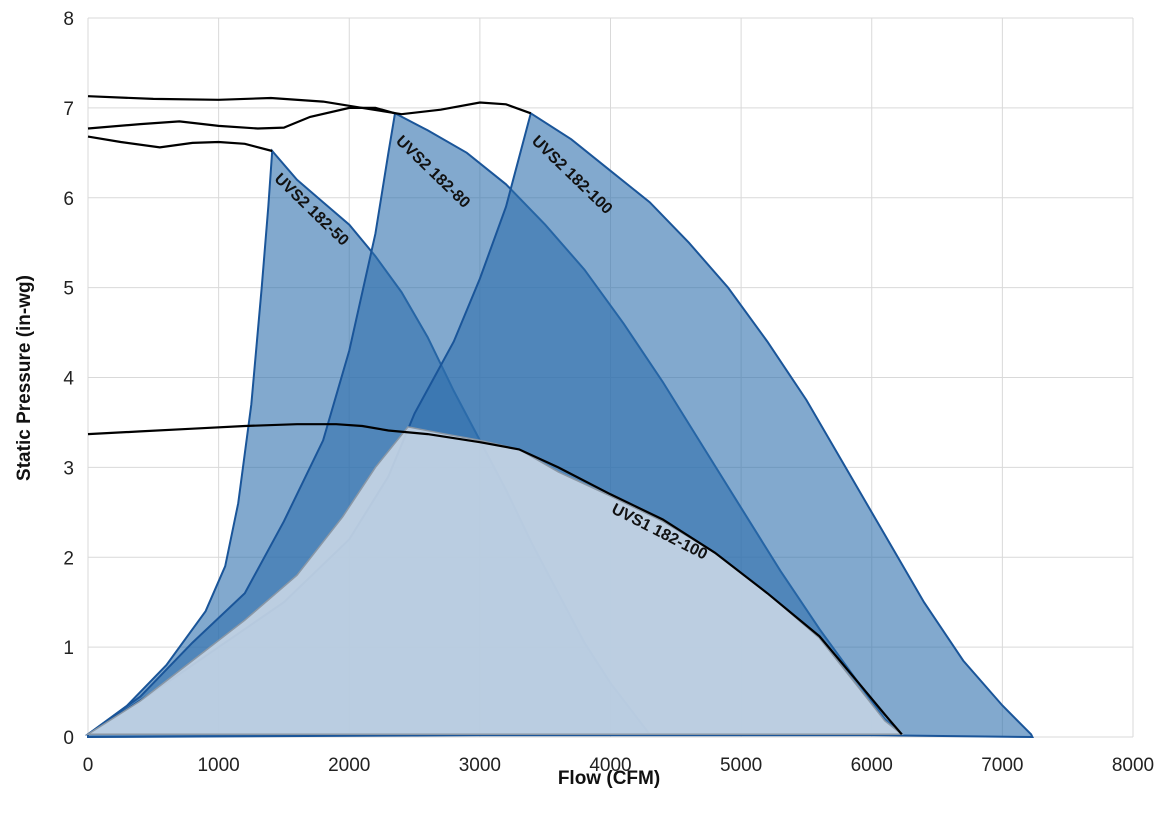 This screenshot has height=814, width=1162. I want to click on x-tick-label: 4000, so click(610, 765).